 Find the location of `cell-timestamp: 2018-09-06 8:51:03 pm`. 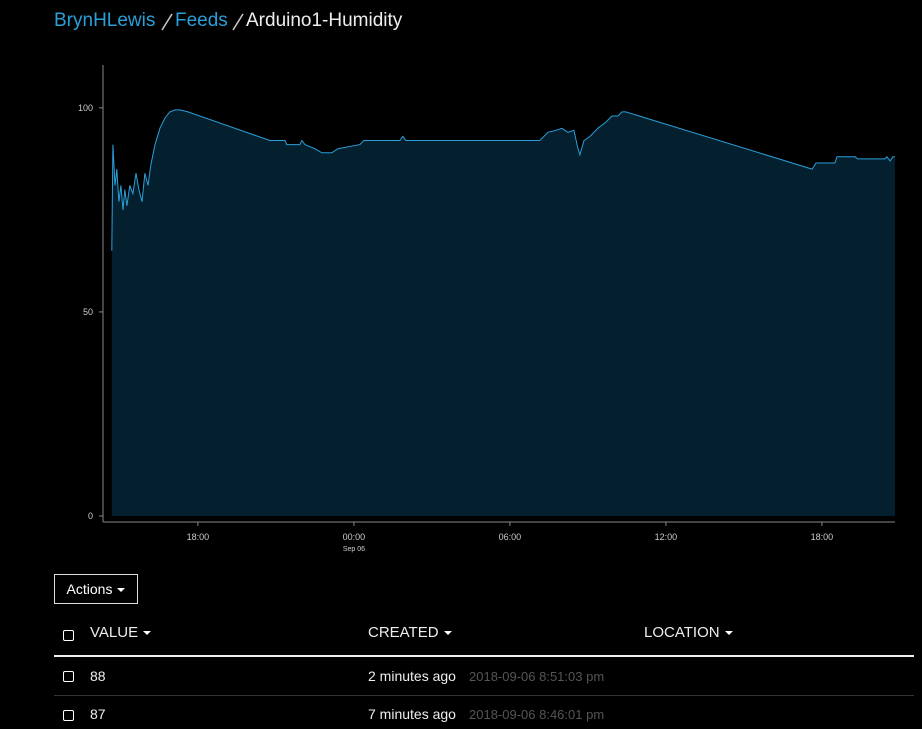

cell-timestamp: 2018-09-06 8:51:03 pm is located at coordinates (537, 676).